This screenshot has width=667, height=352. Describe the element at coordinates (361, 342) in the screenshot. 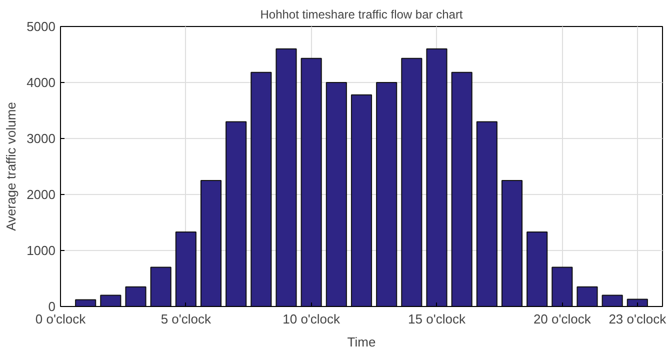

I see `x-axis-title: Time` at that location.